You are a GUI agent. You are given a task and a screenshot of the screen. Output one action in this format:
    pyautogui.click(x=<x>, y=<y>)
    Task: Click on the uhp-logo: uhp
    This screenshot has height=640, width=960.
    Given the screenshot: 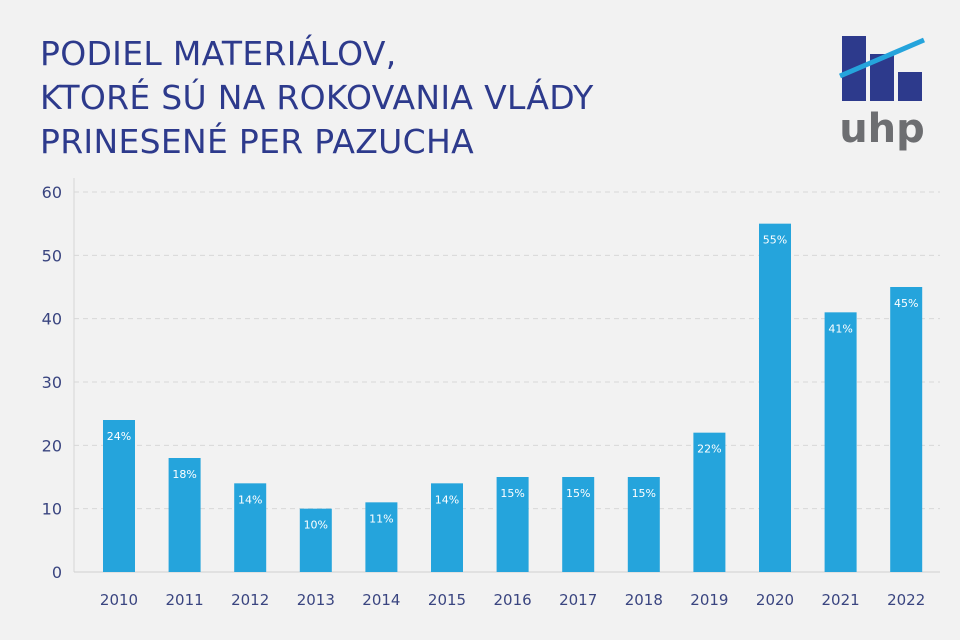 What is the action you would take?
    pyautogui.click(x=882, y=93)
    